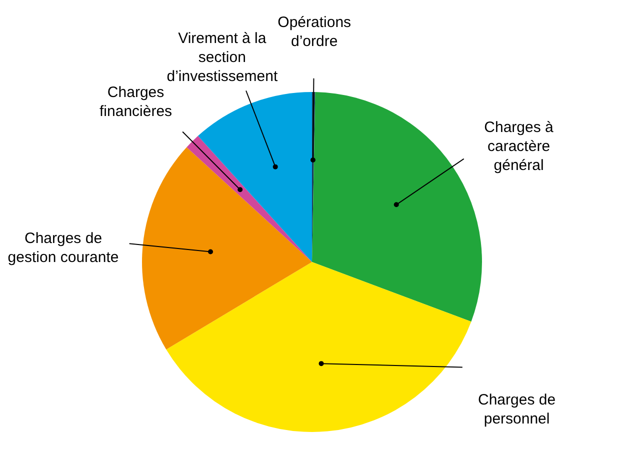  Describe the element at coordinates (136, 102) in the screenshot. I see `slice-label: Charges financières` at that location.